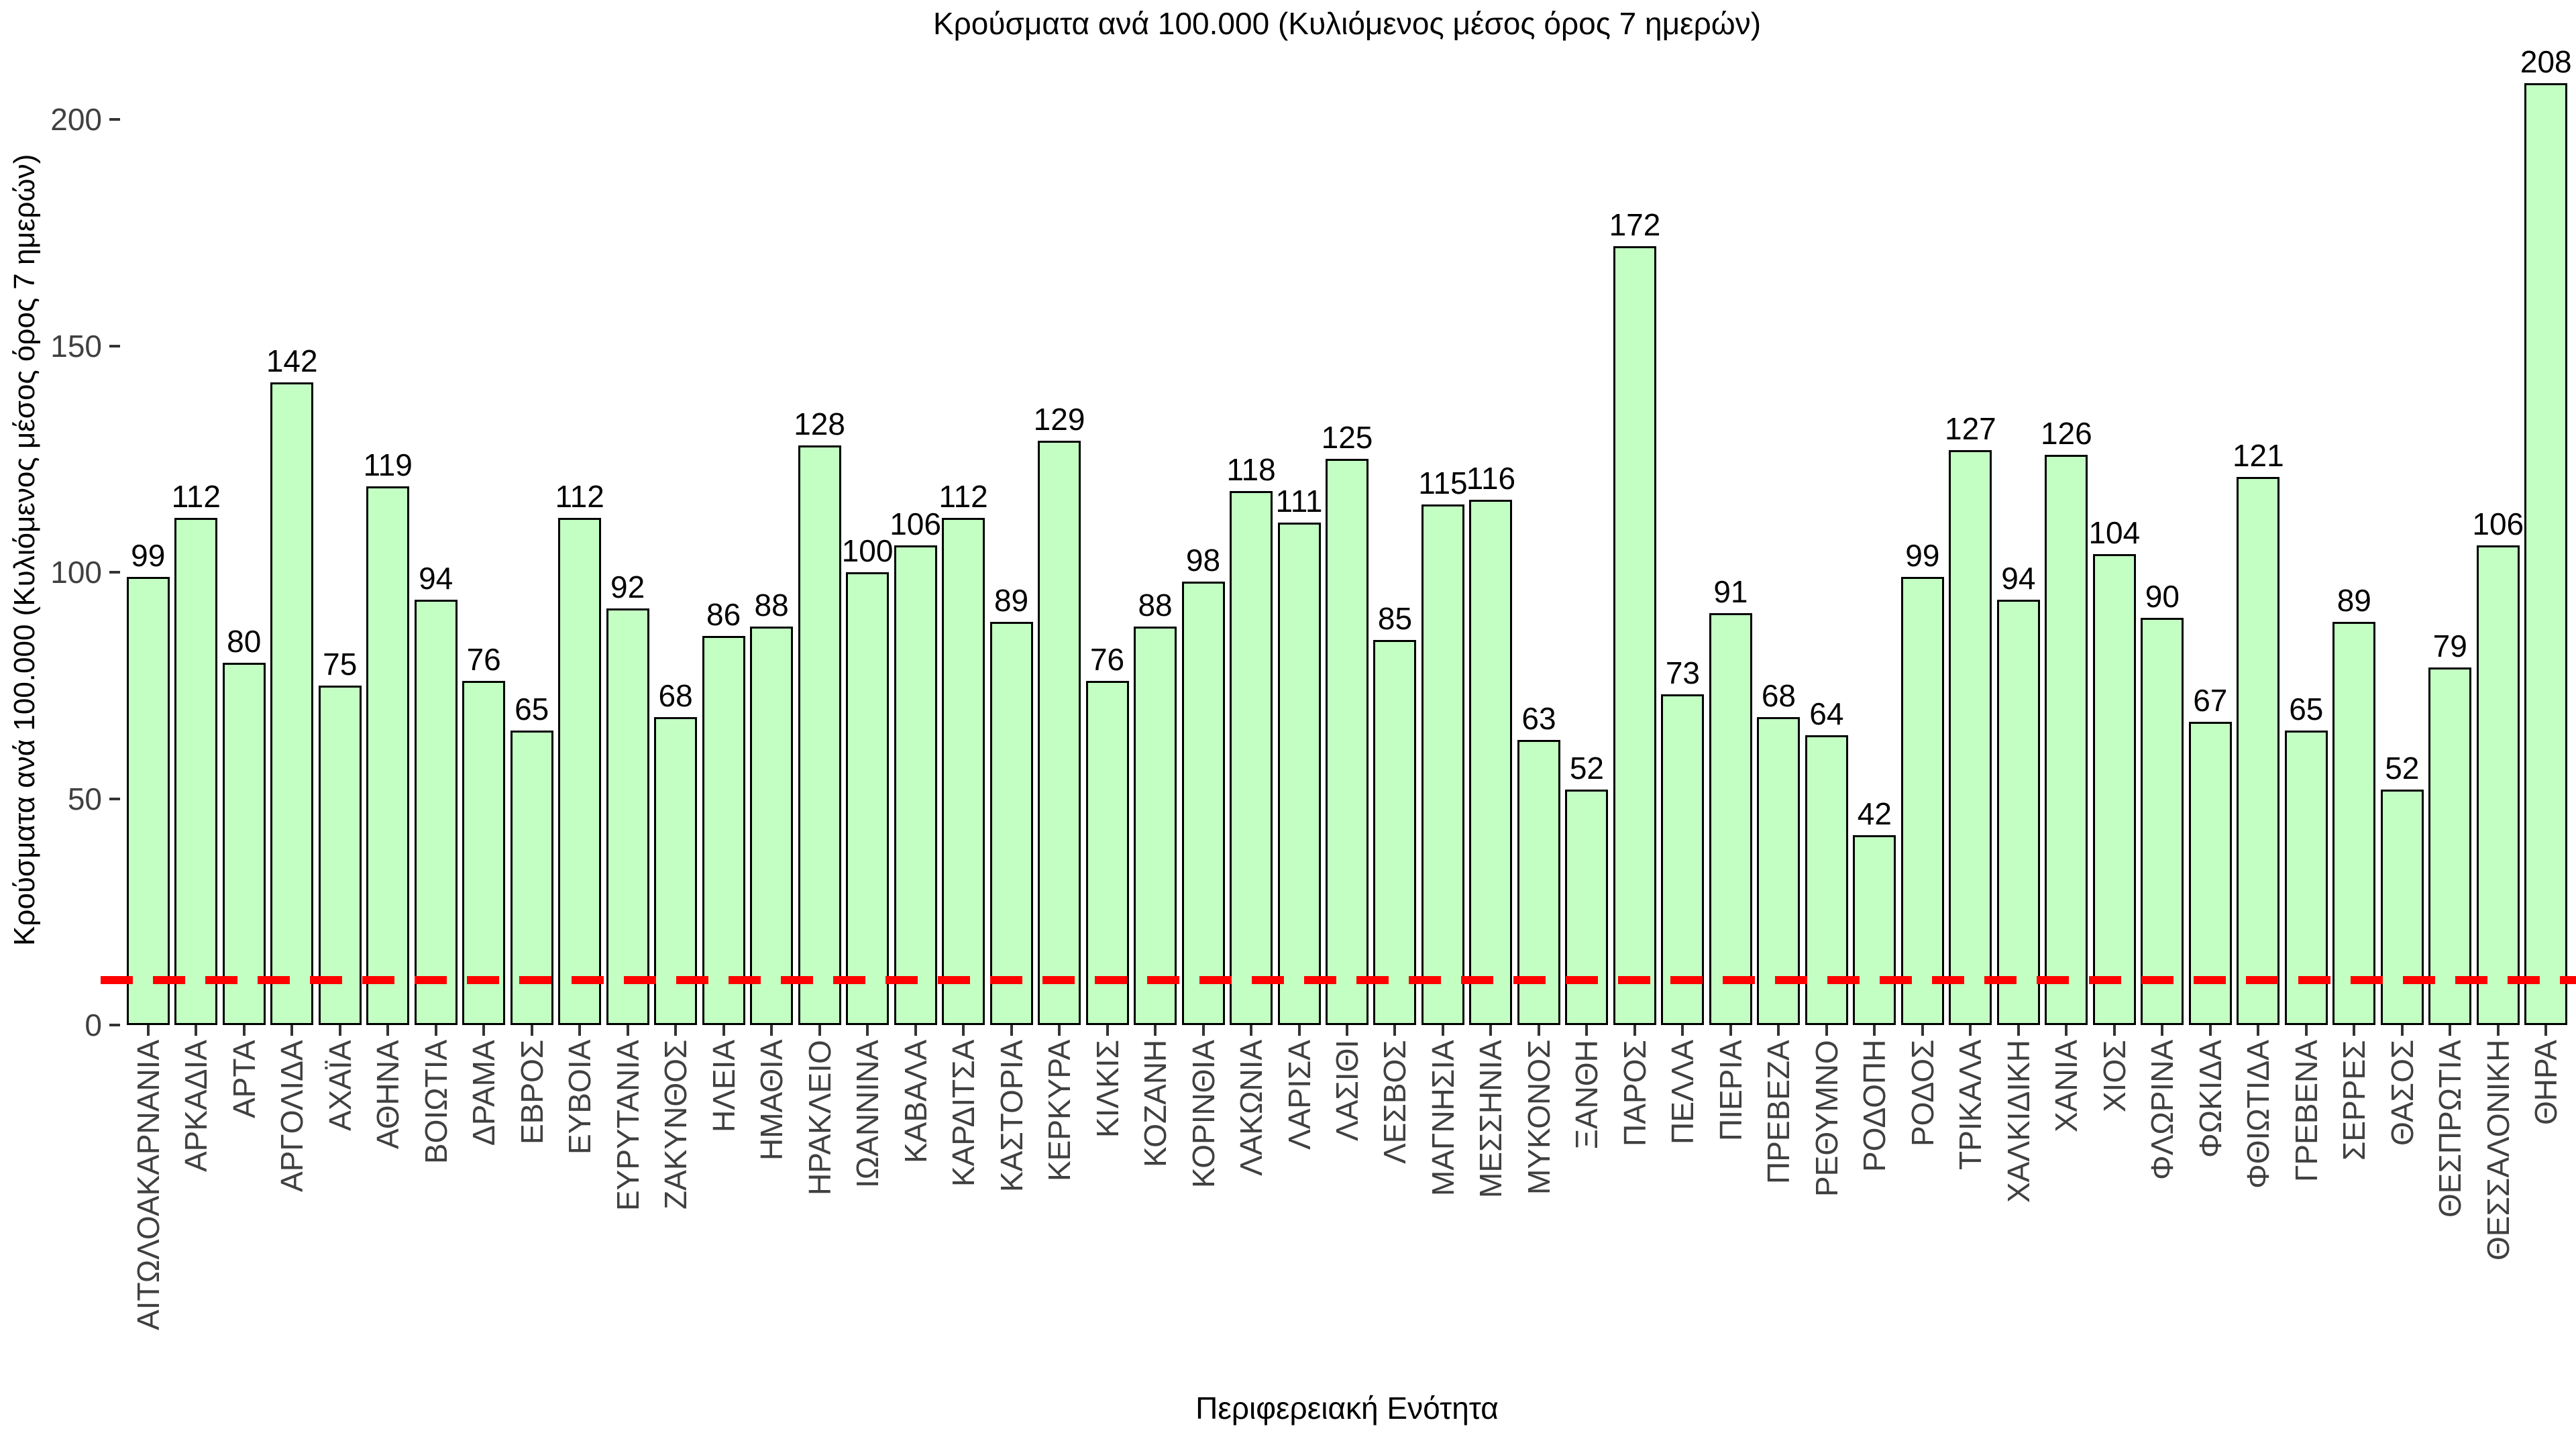  Describe the element at coordinates (627, 1125) in the screenshot. I see `x-tick-label: ΕΥΡΥΤΑΝΙΑ` at that location.